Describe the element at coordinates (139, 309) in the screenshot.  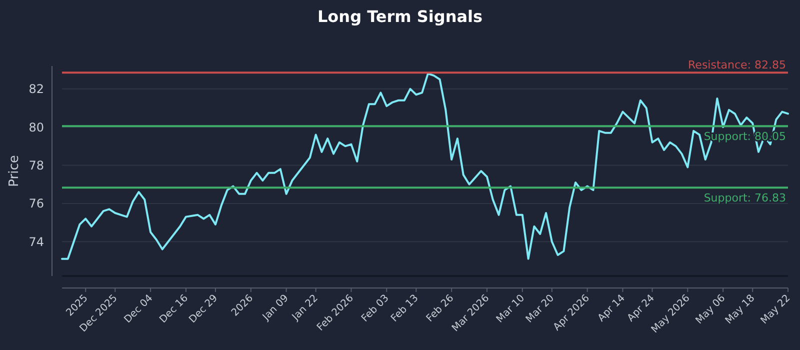
I see `x-tick-label: Dec 04` at that location.